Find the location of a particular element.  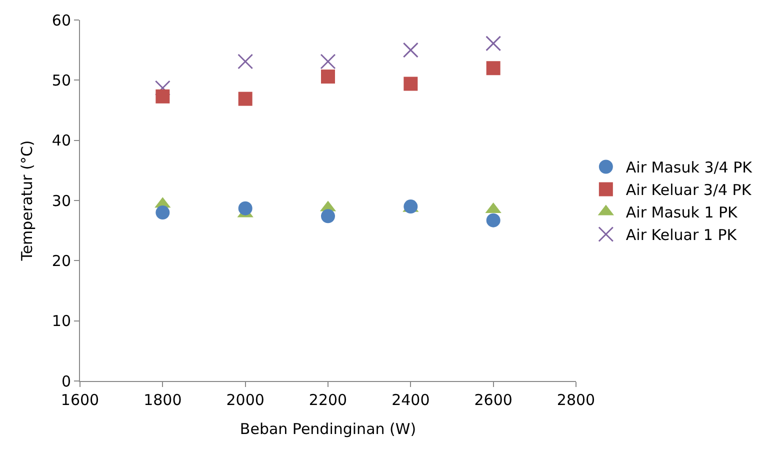

x-tick-label: 2000 is located at coordinates (245, 400).